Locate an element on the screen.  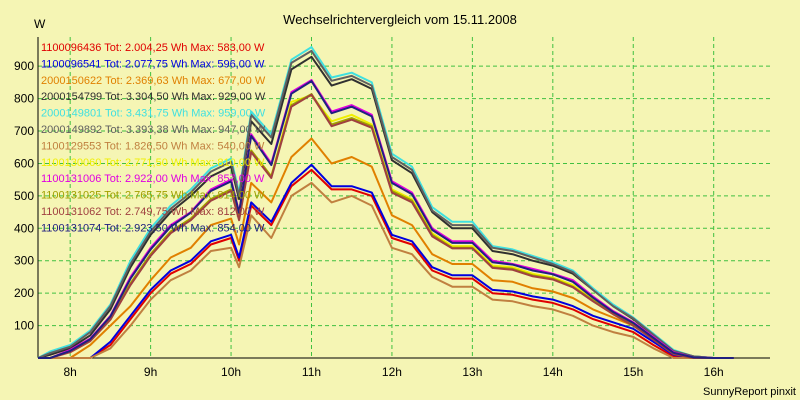
y-tick-label: 900 is located at coordinates (24, 66).